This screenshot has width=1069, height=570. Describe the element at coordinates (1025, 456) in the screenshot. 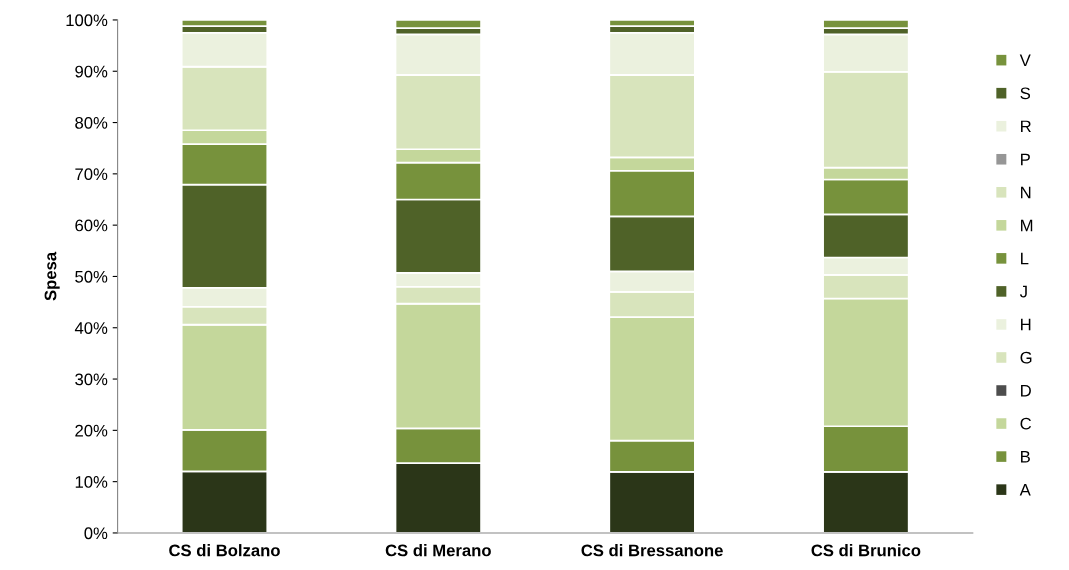

I see `legend-label: B` at that location.